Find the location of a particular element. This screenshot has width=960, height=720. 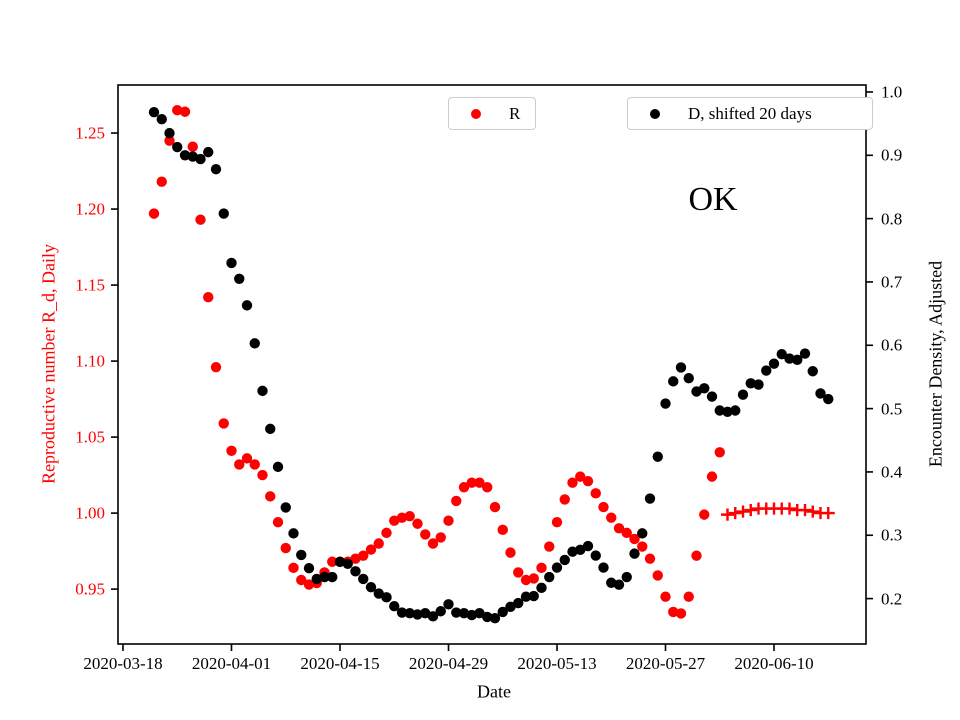

yrtick-label: 0.6 is located at coordinates (892, 345).